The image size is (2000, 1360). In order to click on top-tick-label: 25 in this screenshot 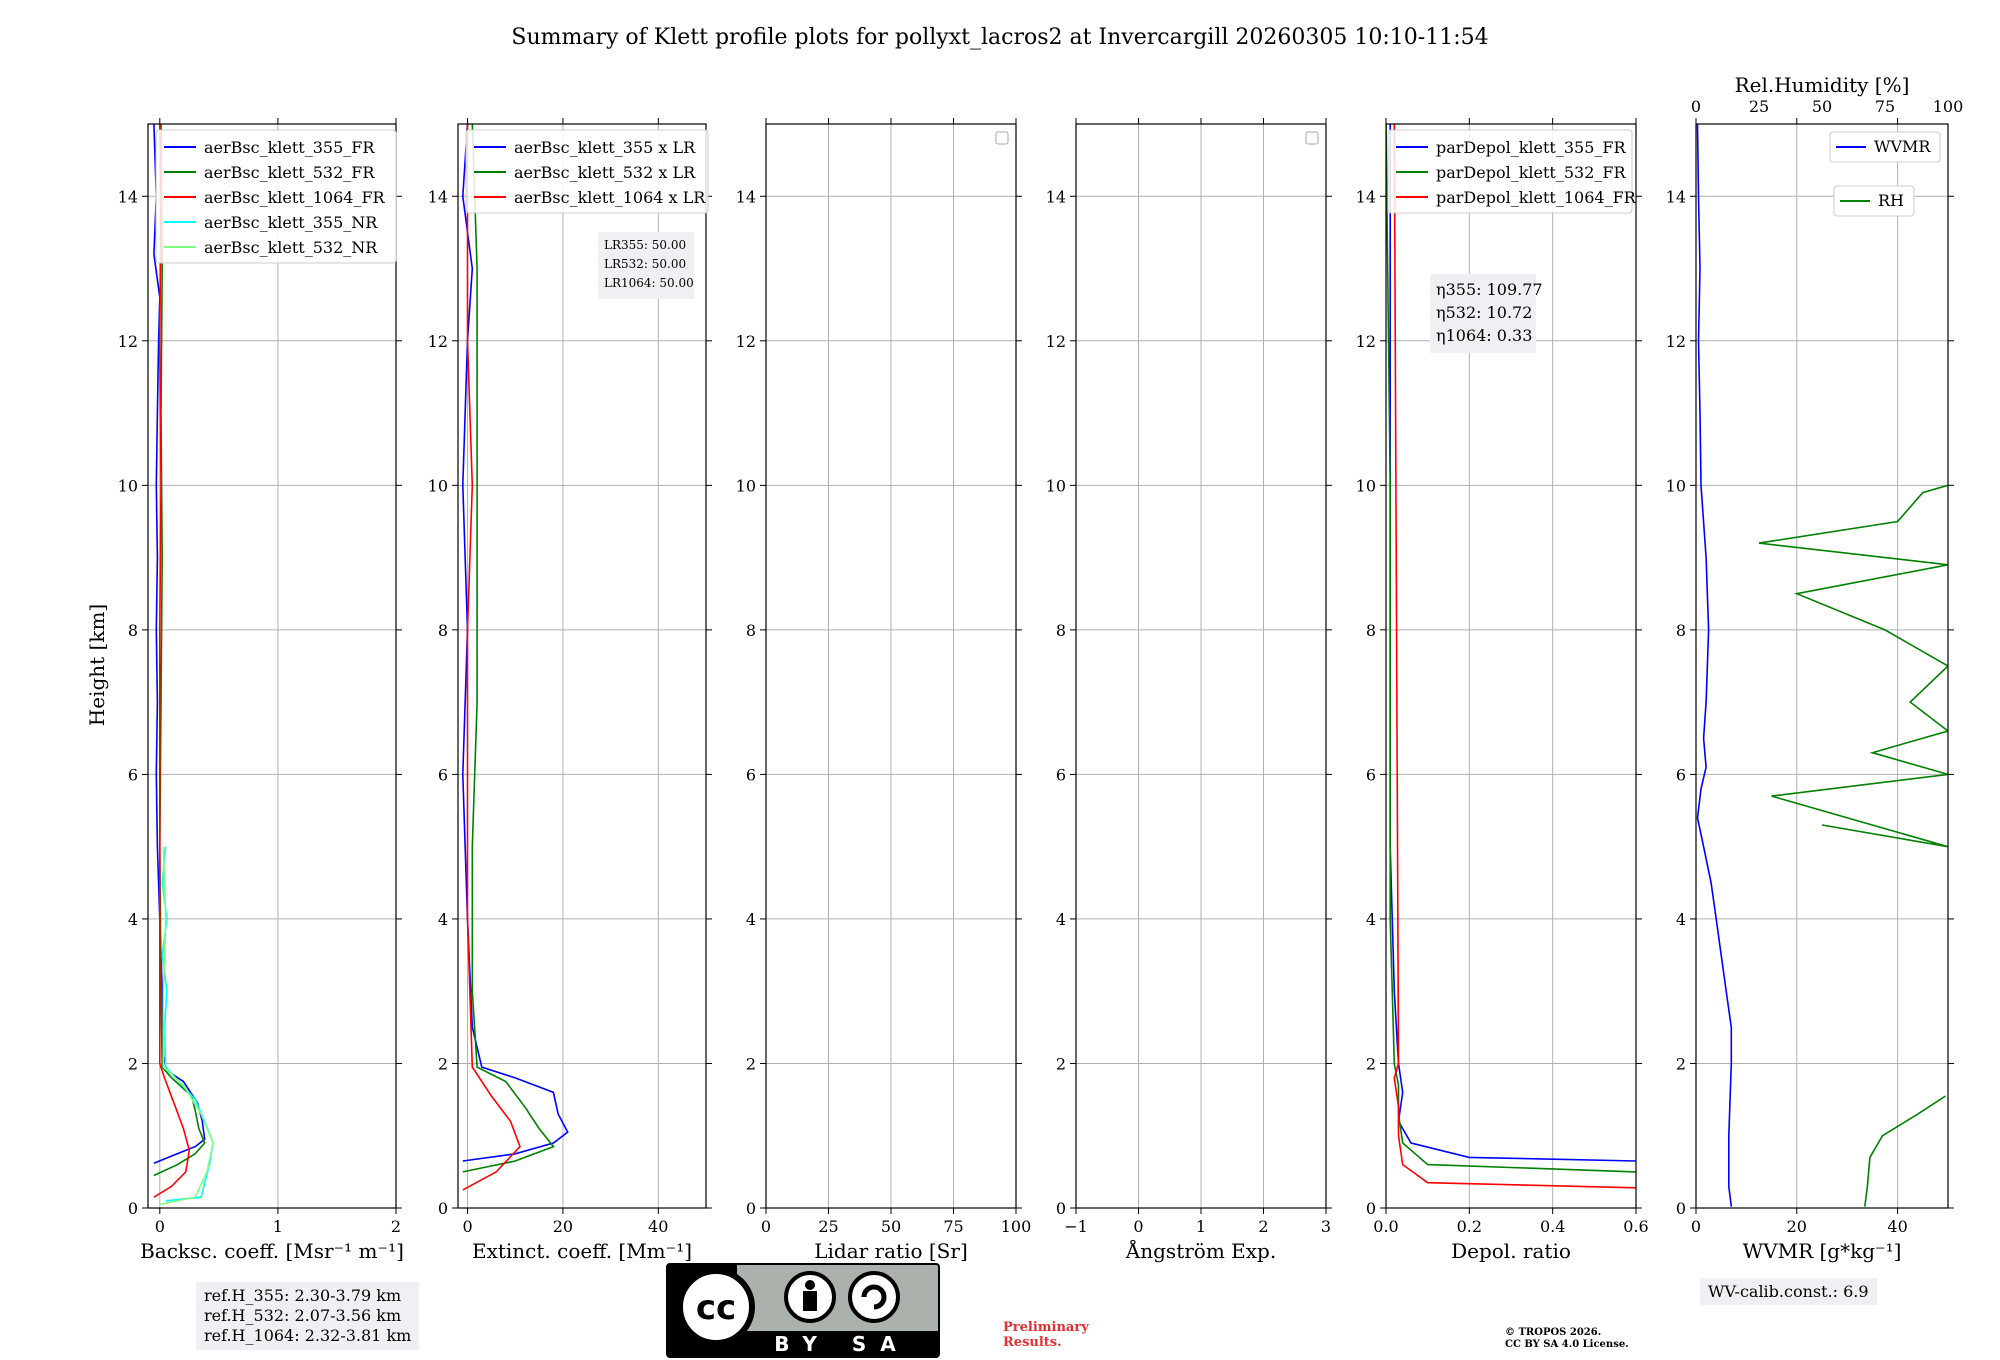, I will do `click(1759, 106)`.